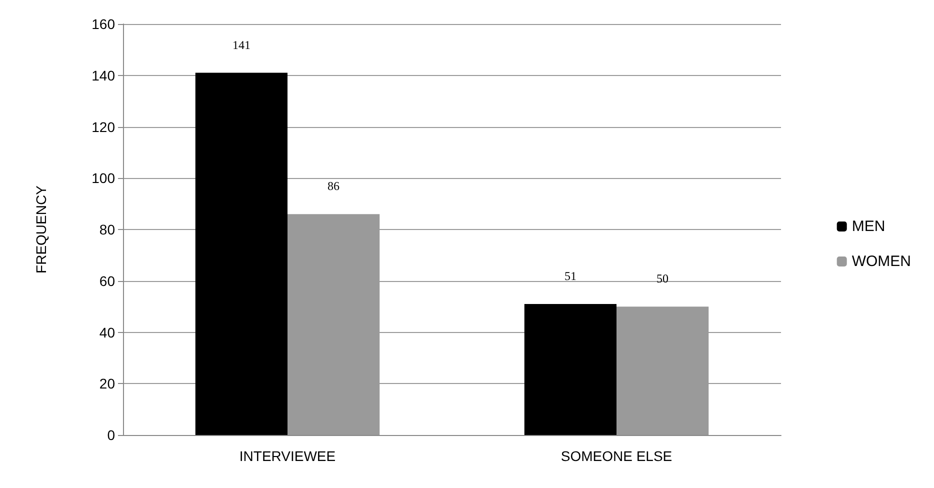 This screenshot has height=488, width=934. What do you see at coordinates (662, 279) in the screenshot?
I see `data-label: 50` at bounding box center [662, 279].